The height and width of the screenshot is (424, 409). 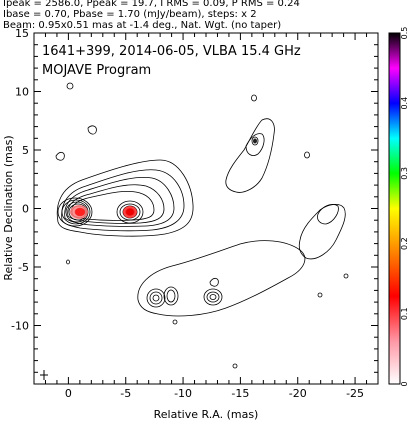 What do you see at coordinates (25, 209) in the screenshot?
I see `y-tick-label: 0` at bounding box center [25, 209].